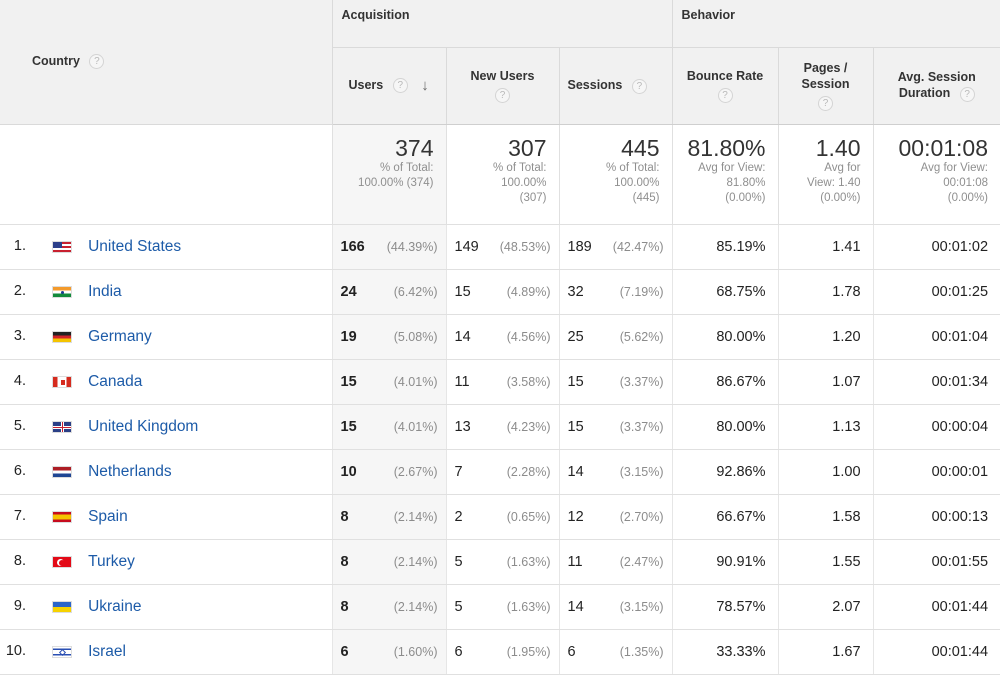  I want to click on pages-session-header-label-line1: Pages /, so click(825, 68).